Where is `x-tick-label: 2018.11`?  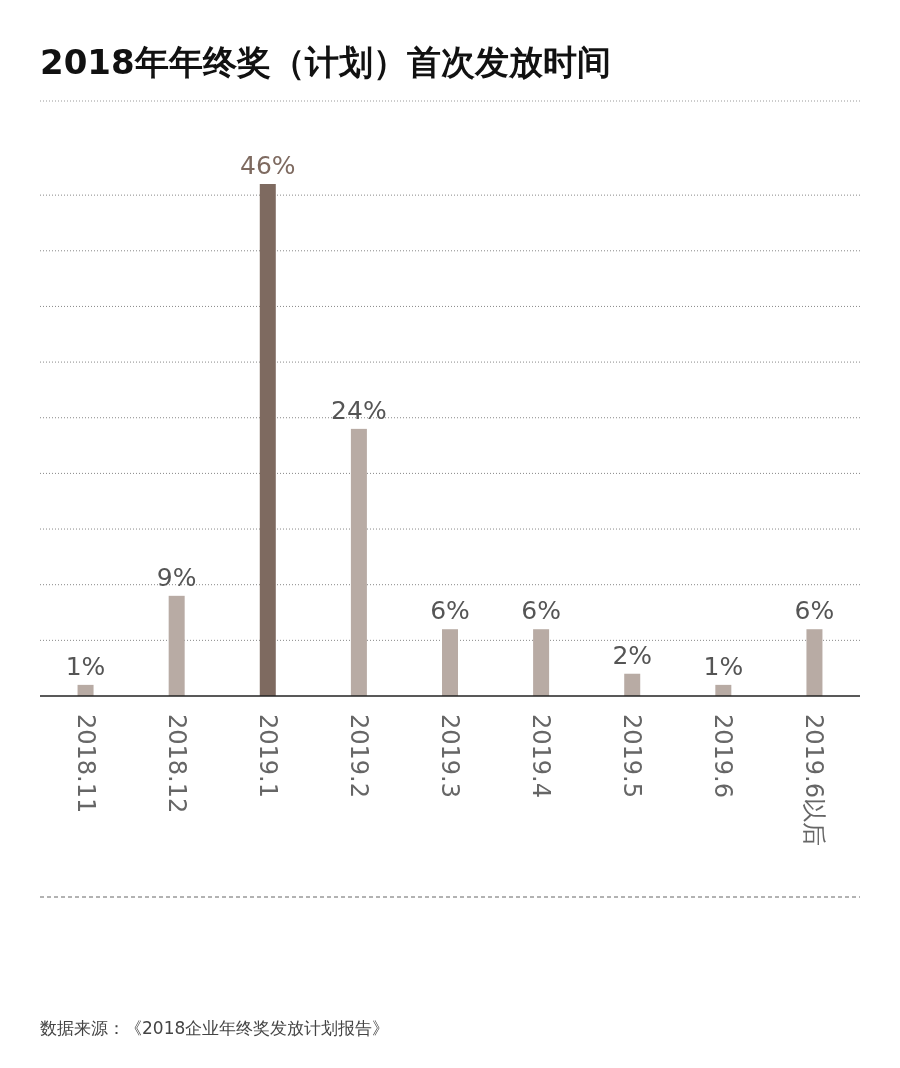 x-tick-label: 2018.11 is located at coordinates (85, 764).